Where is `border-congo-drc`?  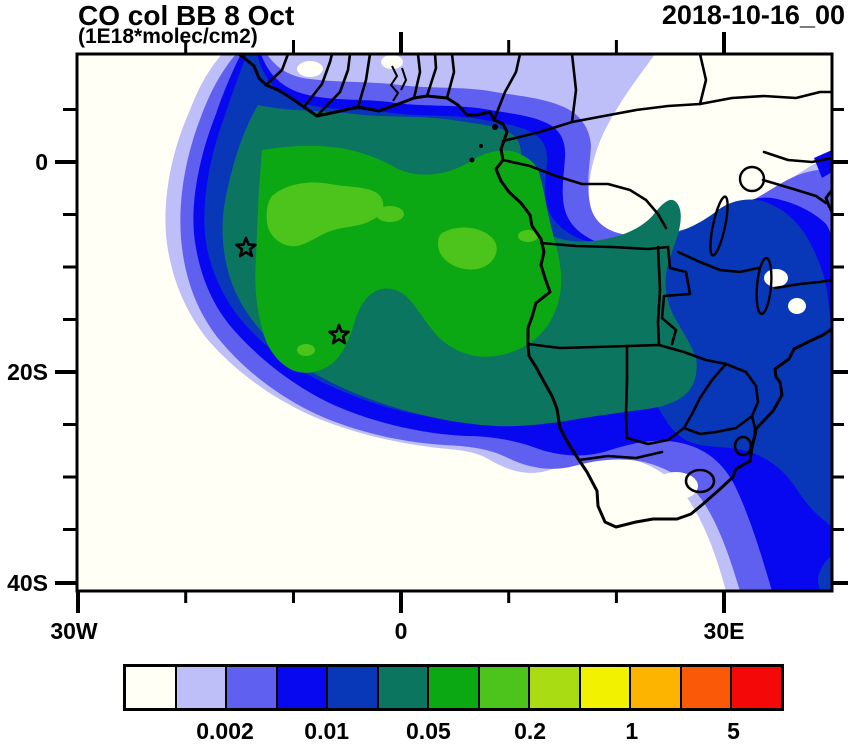 border-congo-drc is located at coordinates (584, 194).